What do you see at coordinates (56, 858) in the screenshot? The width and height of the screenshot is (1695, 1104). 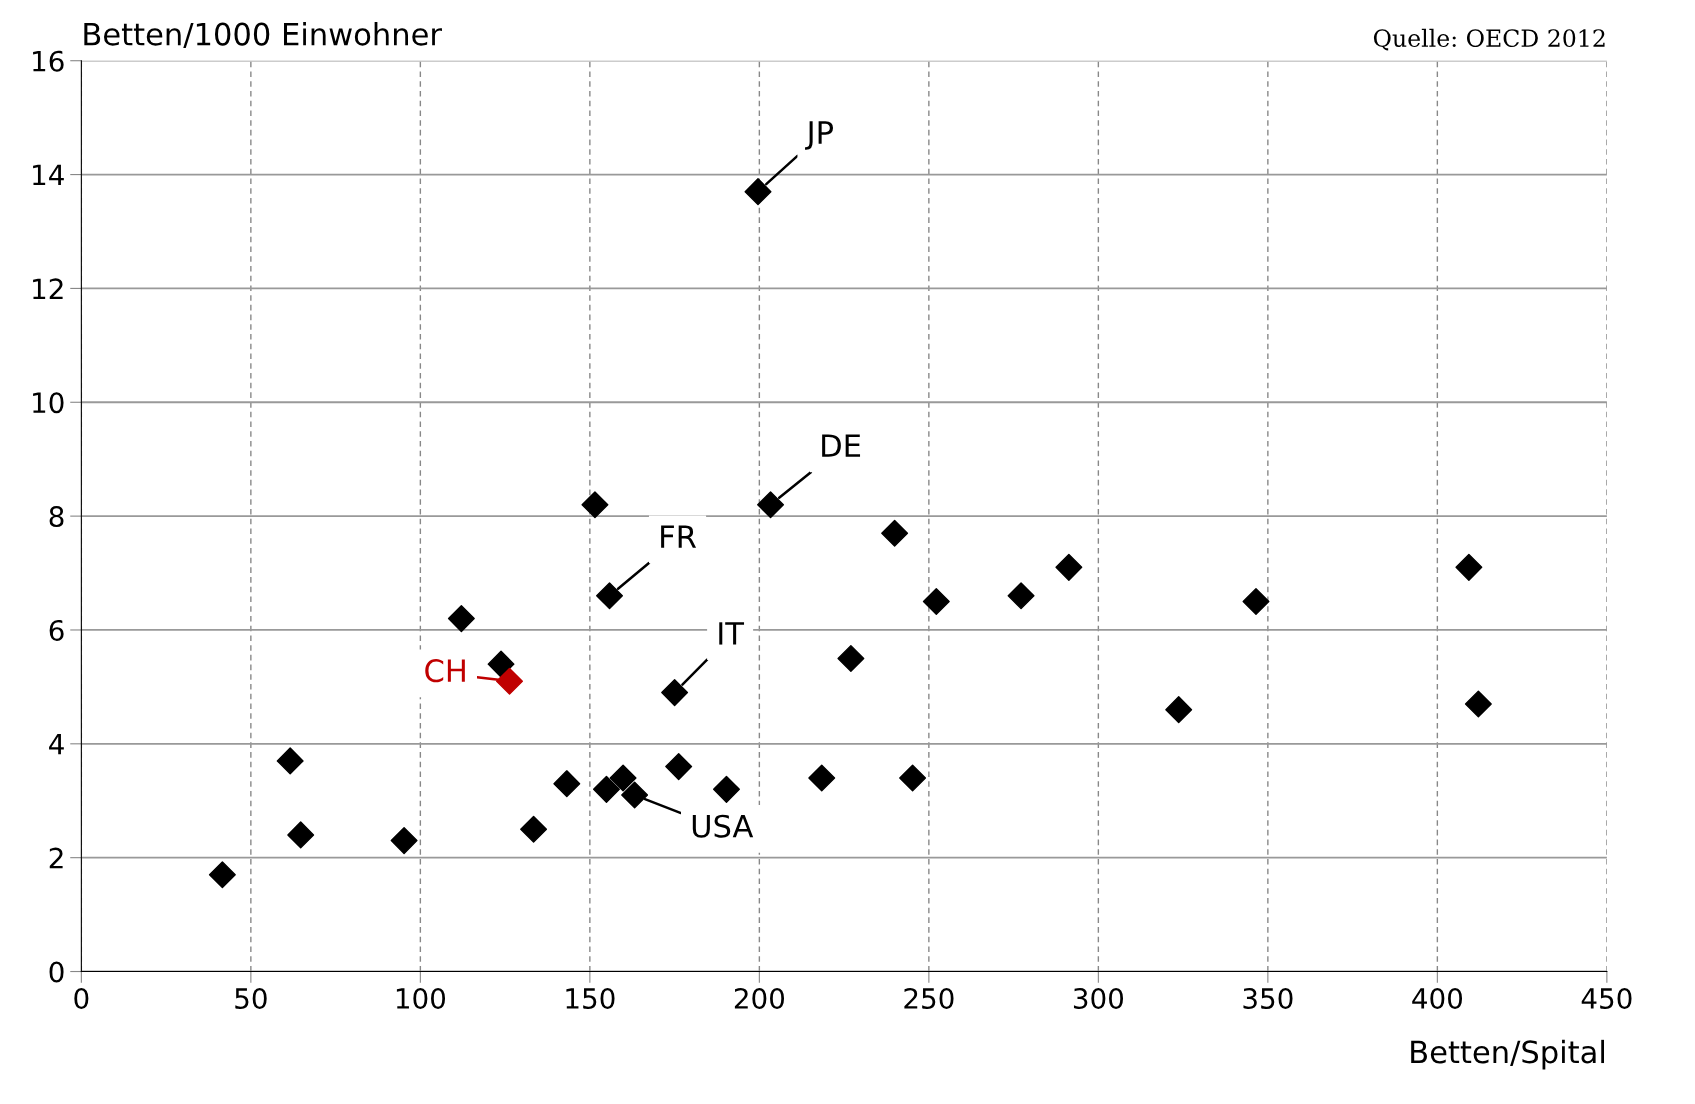 I see `y-tick-label: 2` at bounding box center [56, 858].